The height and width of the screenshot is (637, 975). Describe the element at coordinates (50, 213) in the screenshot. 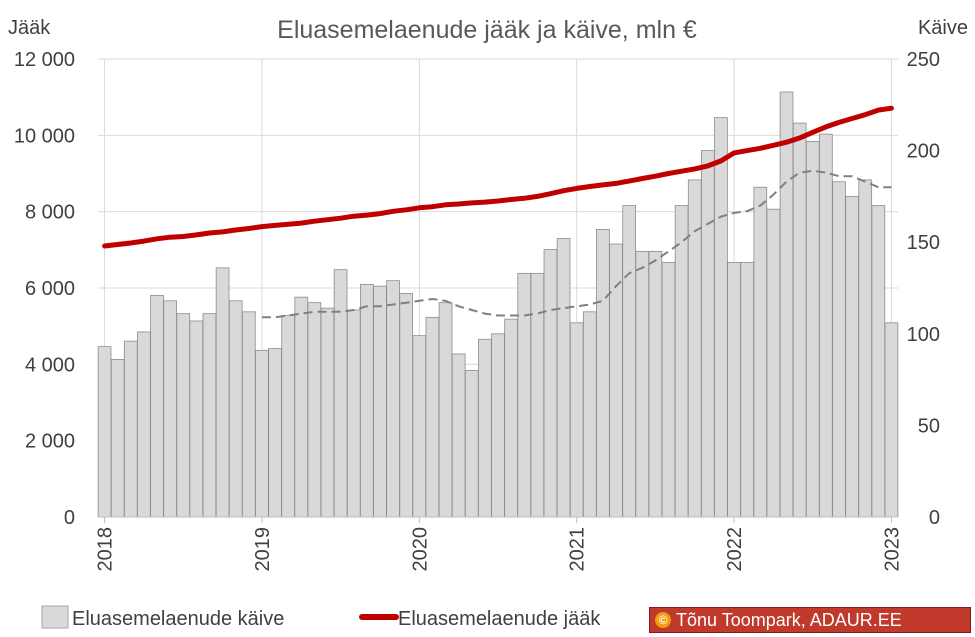

I see `left-tick-label: 8 000` at that location.